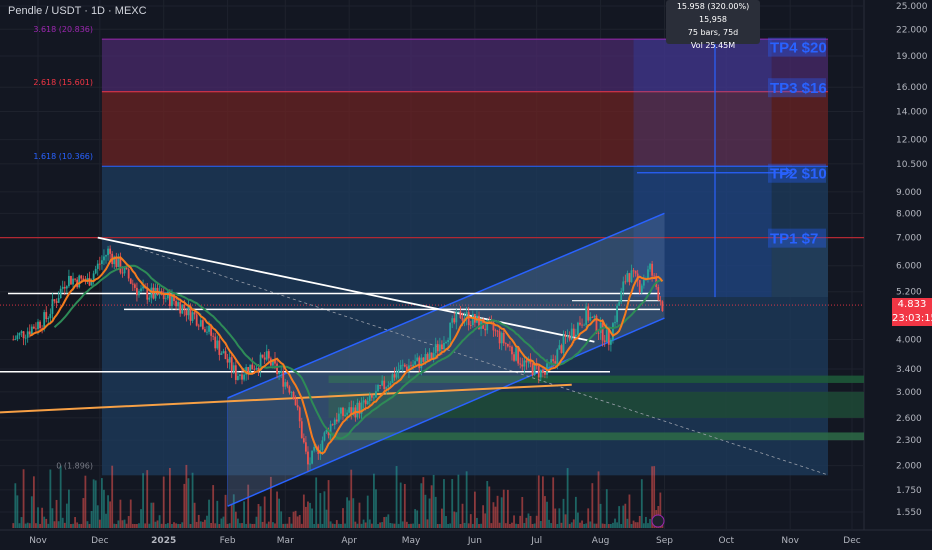 This screenshot has width=932, height=550. Describe the element at coordinates (912, 165) in the screenshot. I see `price-tick: 10.500` at that location.